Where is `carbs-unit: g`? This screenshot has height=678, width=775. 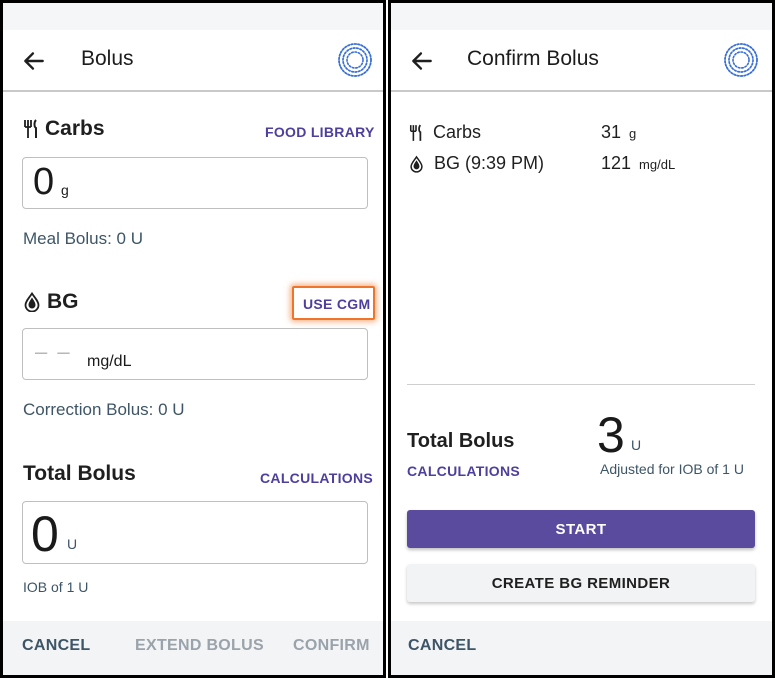 carbs-unit: g is located at coordinates (633, 133).